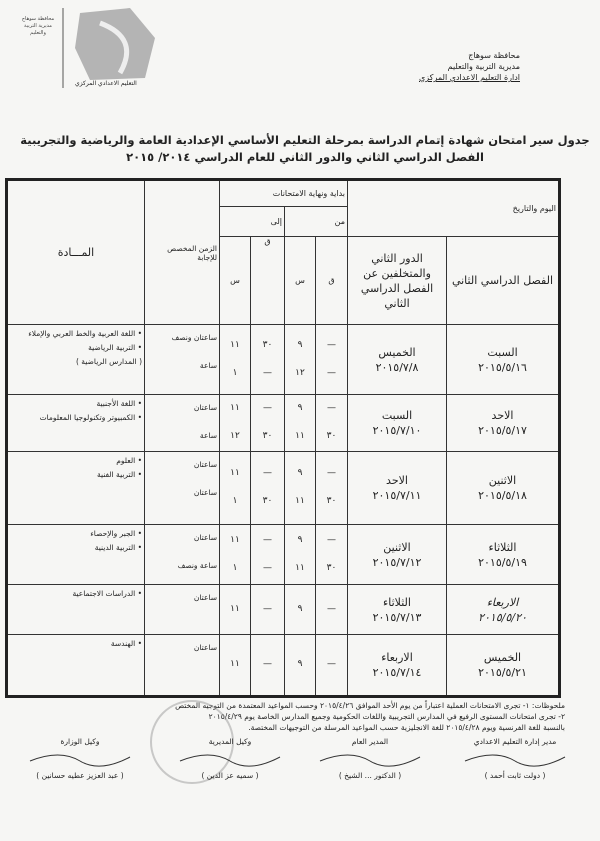 The width and height of the screenshot is (600, 841). What do you see at coordinates (230, 775) in the screenshot?
I see `signatory-name: ( سميه عز الدين )` at bounding box center [230, 775].